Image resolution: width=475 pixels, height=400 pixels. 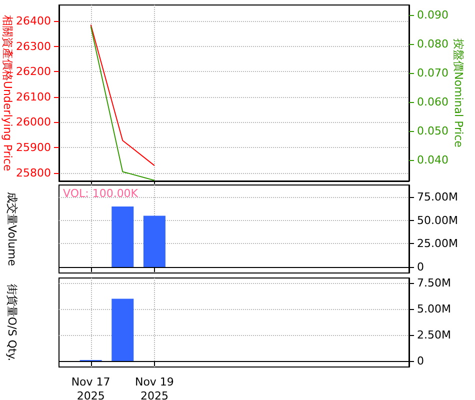 I want to click on y-tick-label: 5.00M, so click(x=434, y=309).